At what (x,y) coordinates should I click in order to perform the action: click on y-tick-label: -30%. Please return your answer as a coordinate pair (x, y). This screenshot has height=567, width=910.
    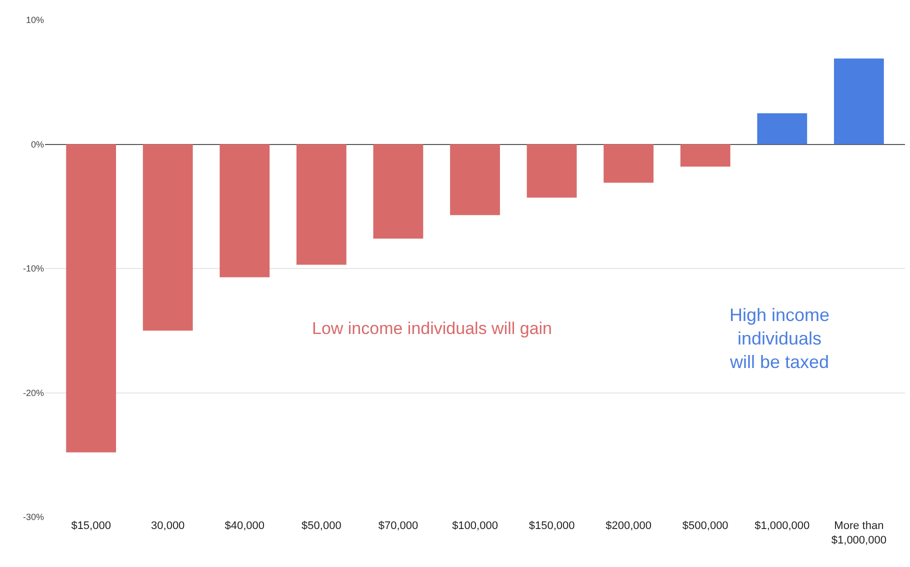
    Looking at the image, I should click on (33, 517).